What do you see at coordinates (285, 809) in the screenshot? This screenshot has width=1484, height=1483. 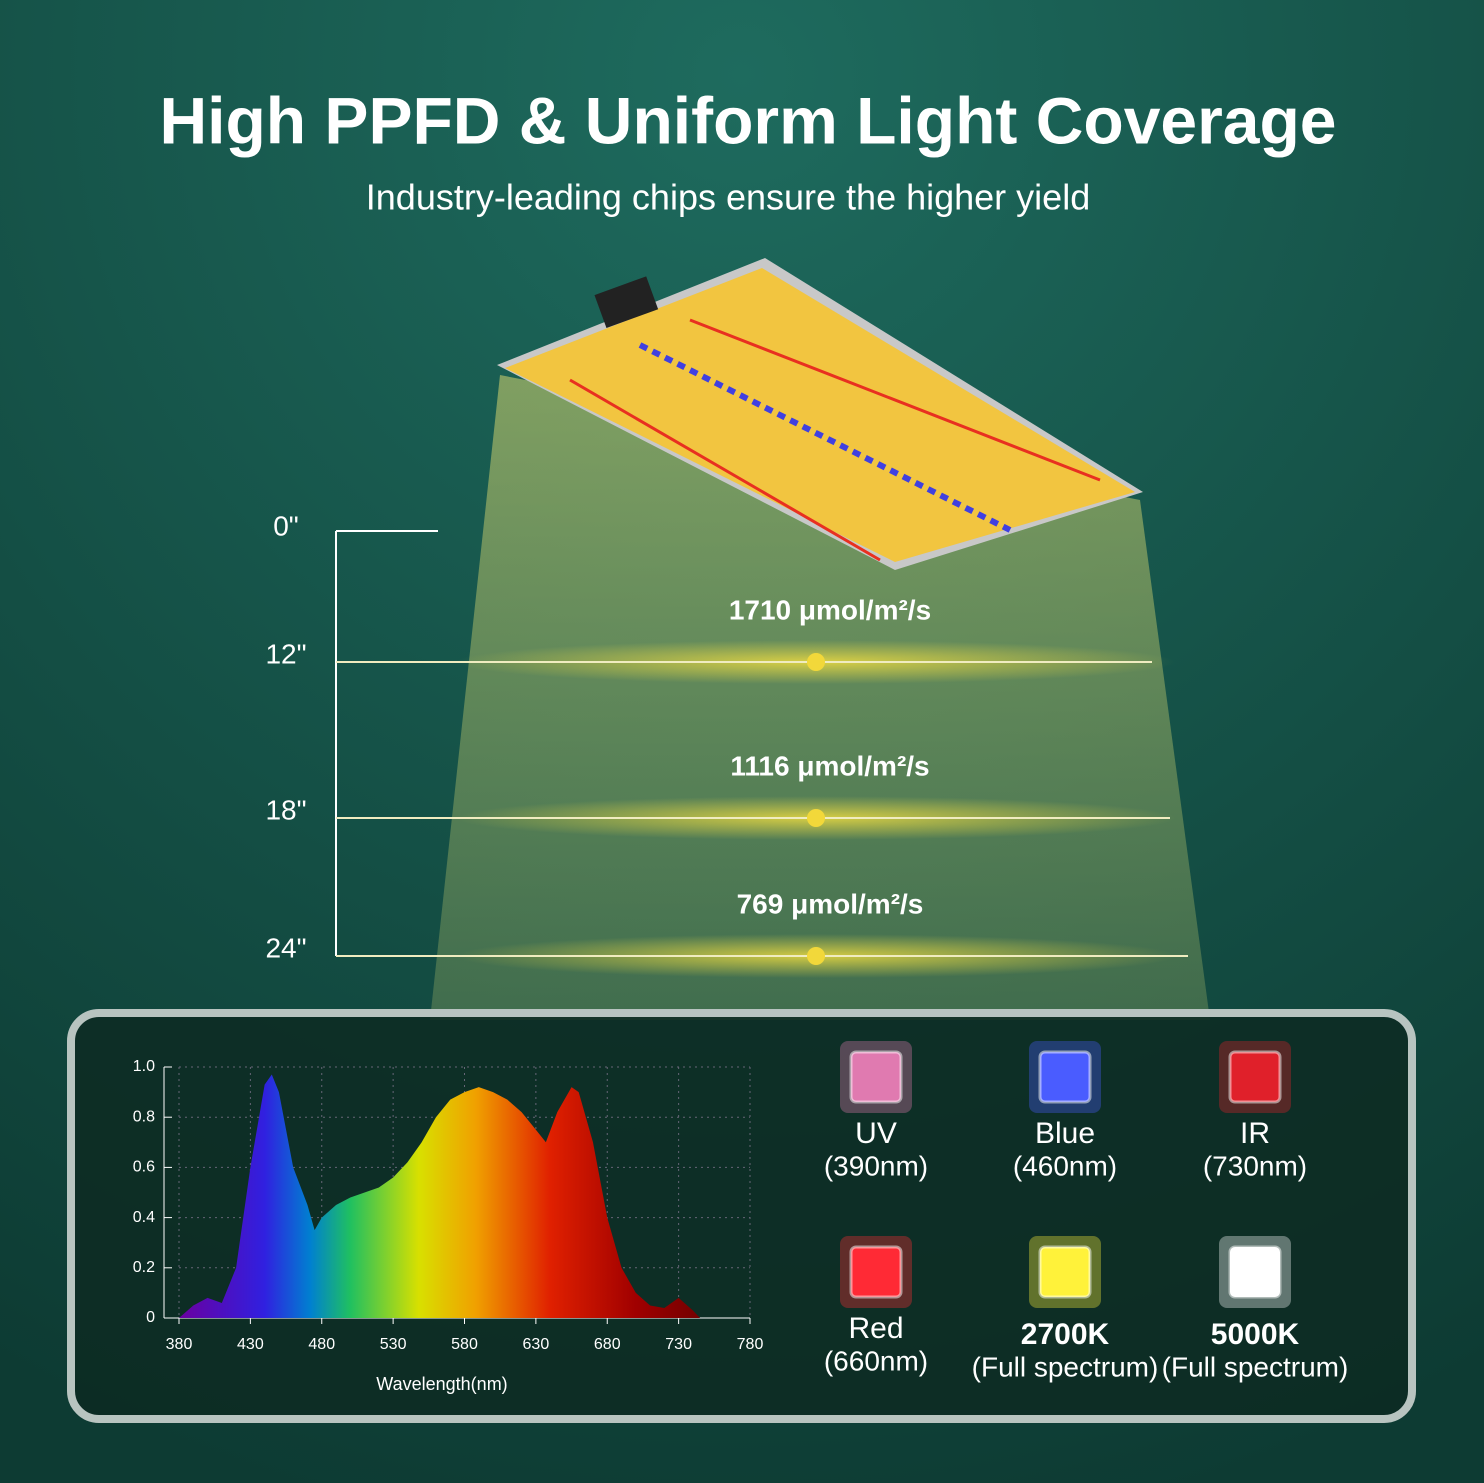 I see `height-label: 18"` at bounding box center [285, 809].